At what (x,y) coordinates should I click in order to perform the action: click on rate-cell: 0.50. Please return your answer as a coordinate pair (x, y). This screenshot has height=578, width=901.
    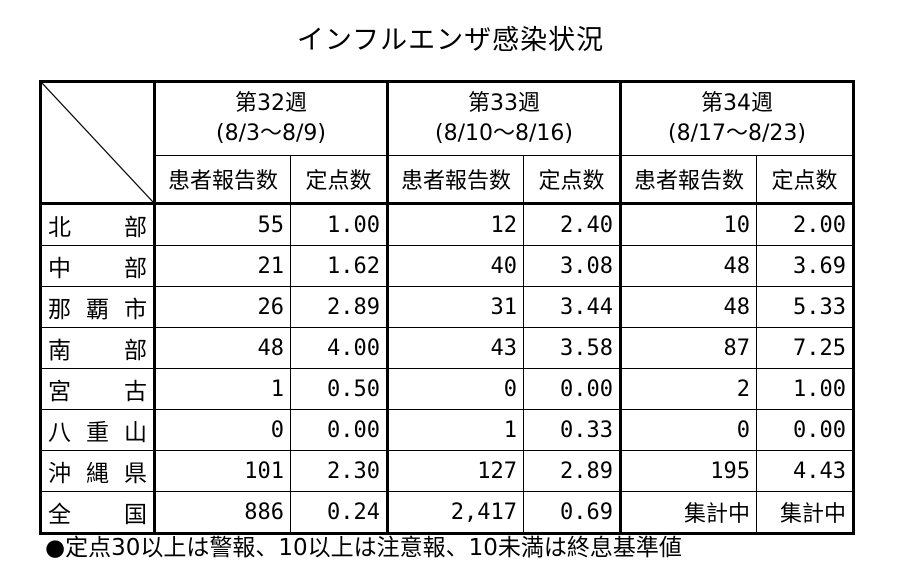
    Looking at the image, I should click on (339, 389).